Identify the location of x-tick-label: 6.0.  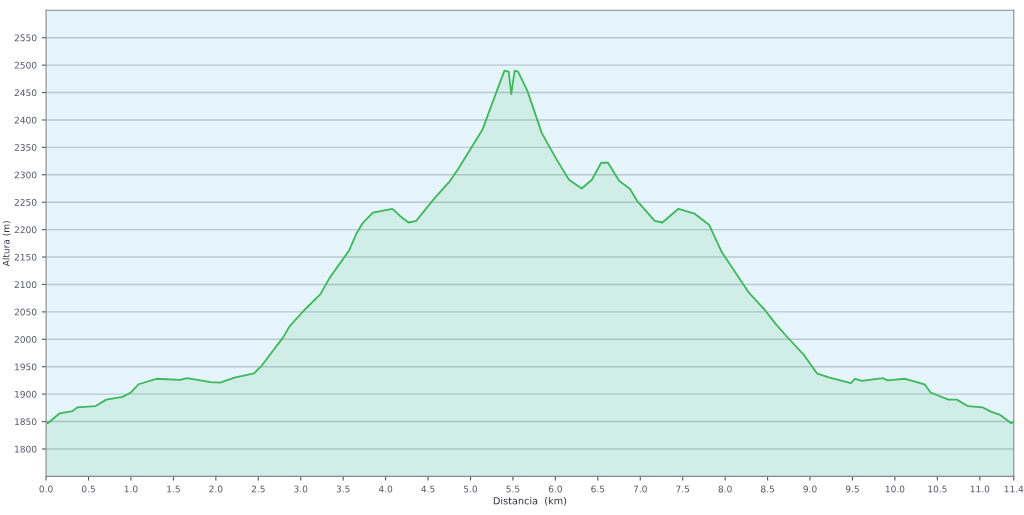
(555, 489).